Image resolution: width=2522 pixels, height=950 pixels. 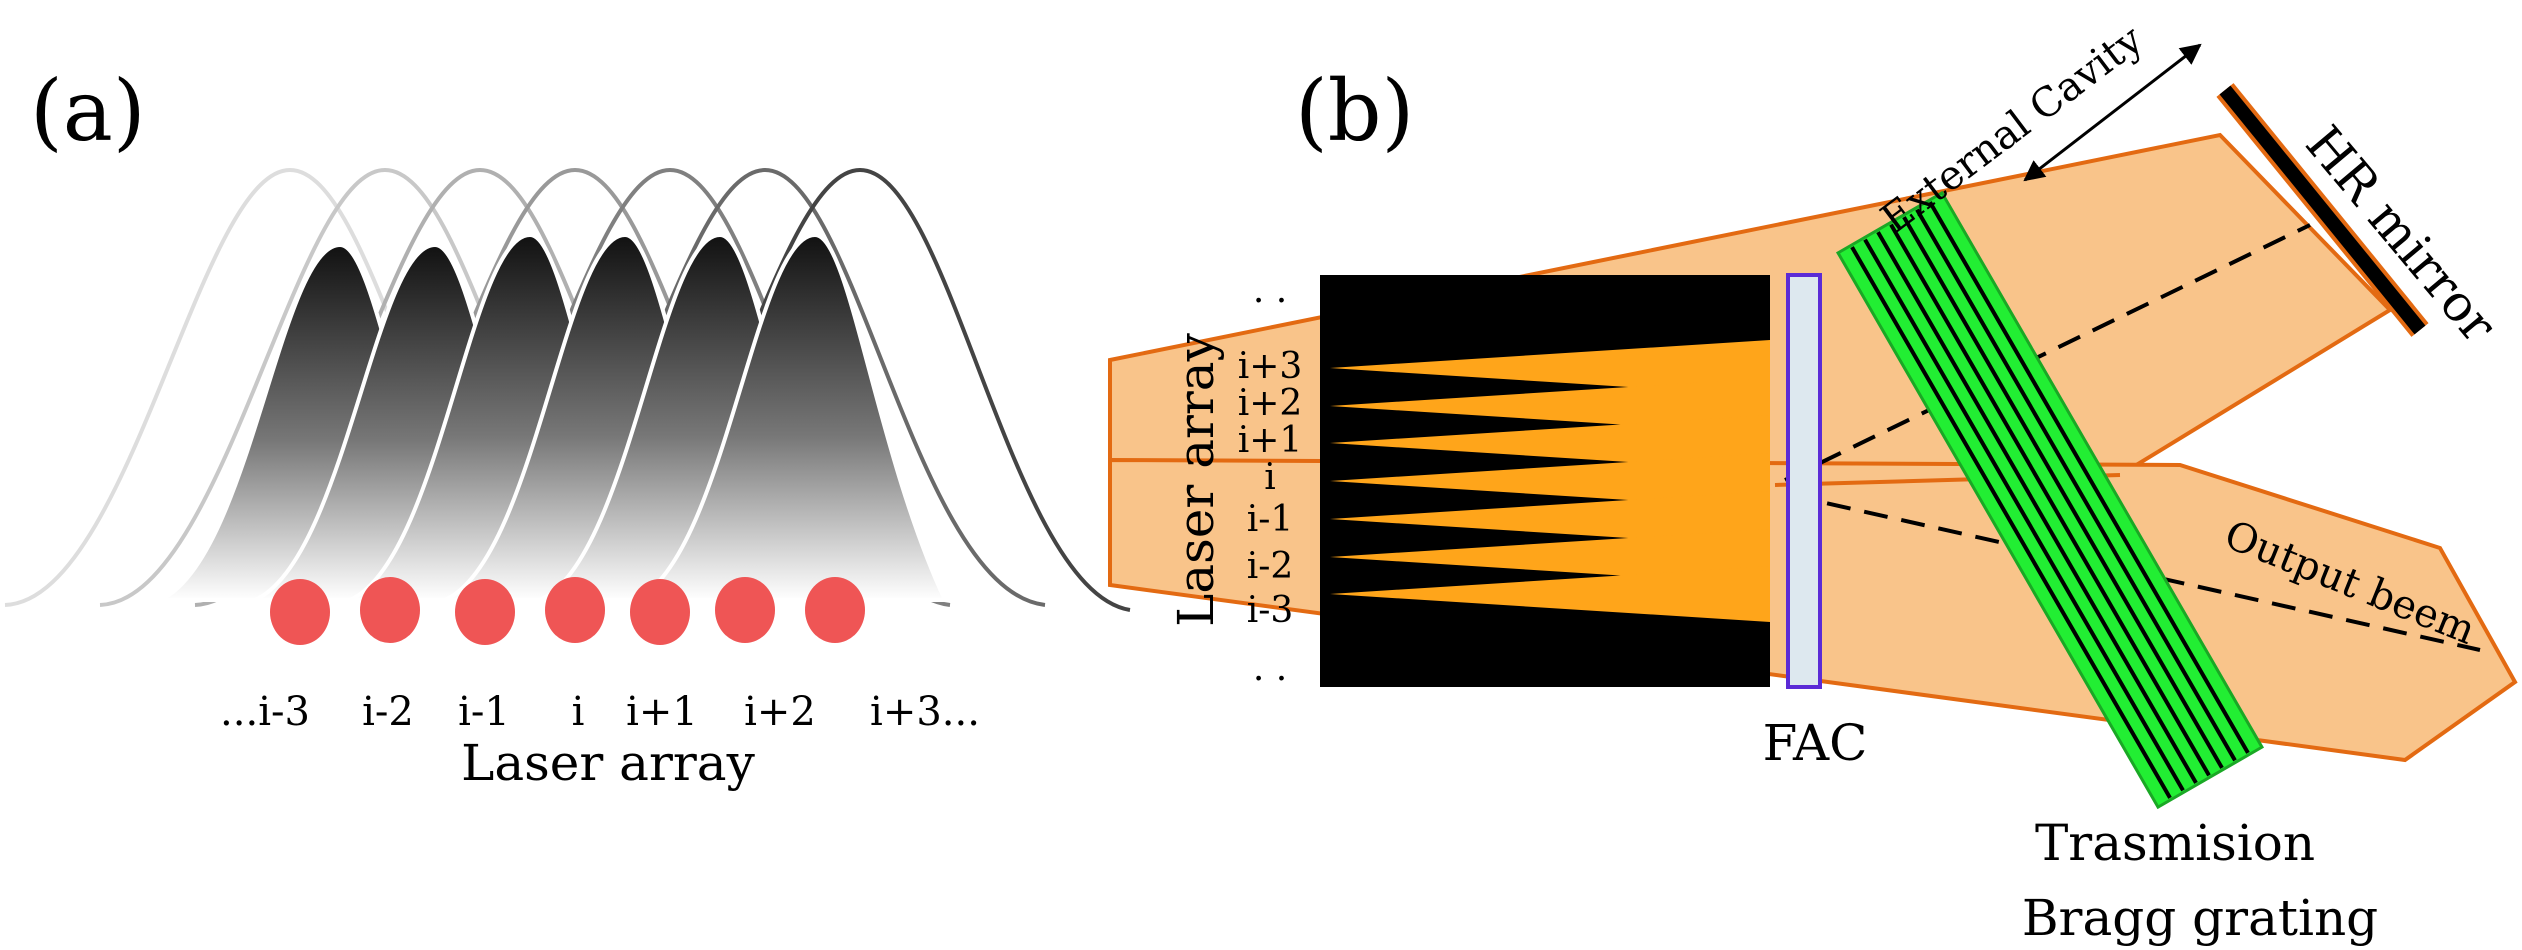 I want to click on panel-b-label: (b), so click(x=1354, y=111).